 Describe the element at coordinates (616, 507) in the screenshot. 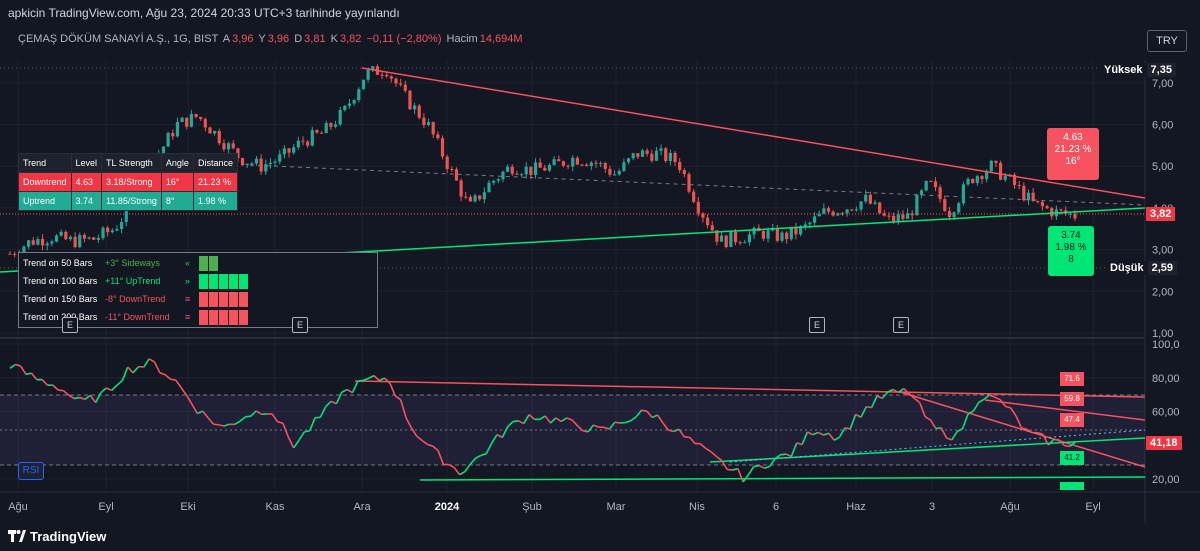

I see `time-tick: Mar` at that location.